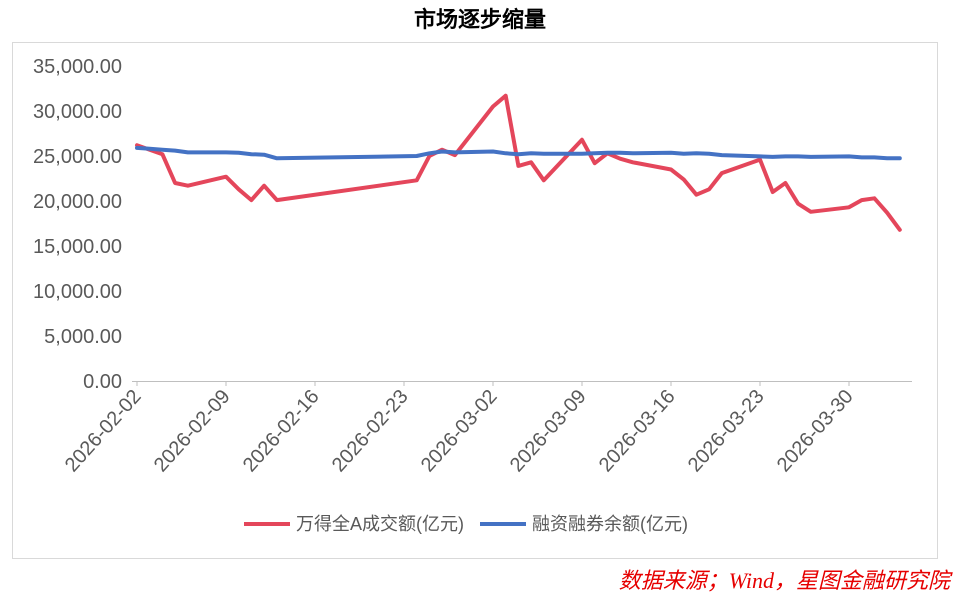 This screenshot has width=960, height=601. I want to click on legend-item-margin-balance: 融资融券余额(亿元), so click(584, 524).